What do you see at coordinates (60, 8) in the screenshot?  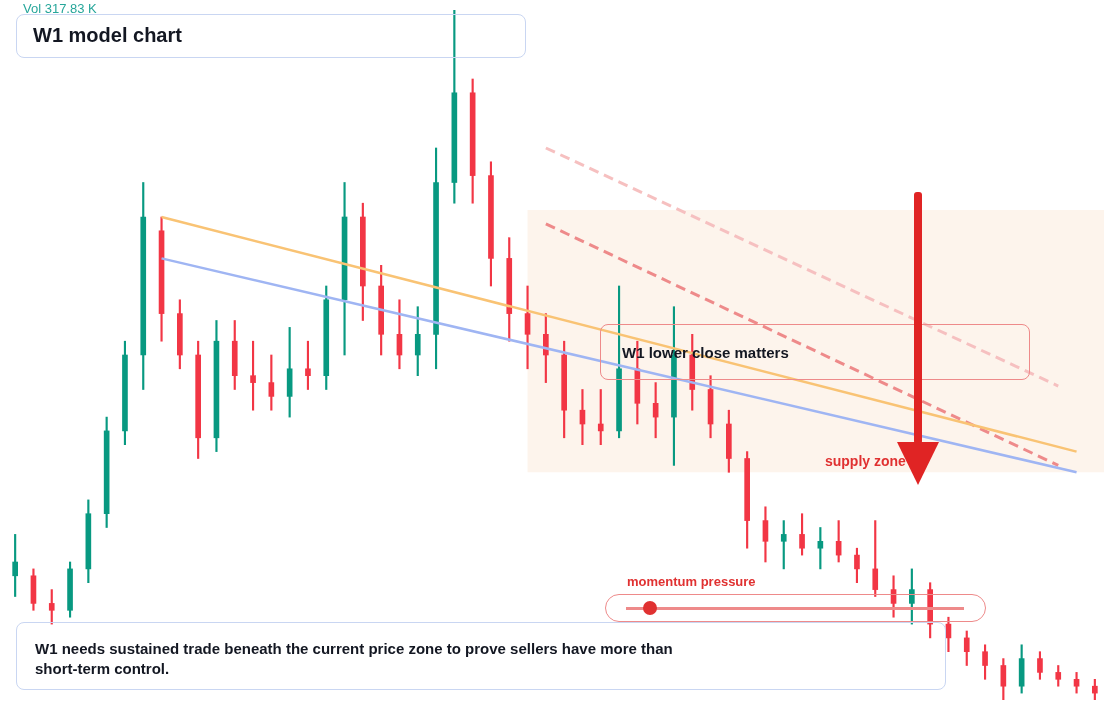 I see `annotation: Vol 317.83 K` at bounding box center [60, 8].